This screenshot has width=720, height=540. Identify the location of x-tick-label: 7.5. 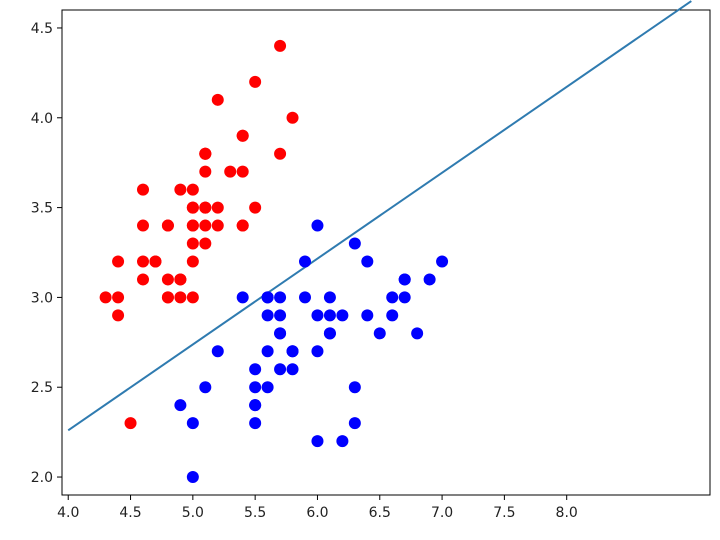
(504, 513).